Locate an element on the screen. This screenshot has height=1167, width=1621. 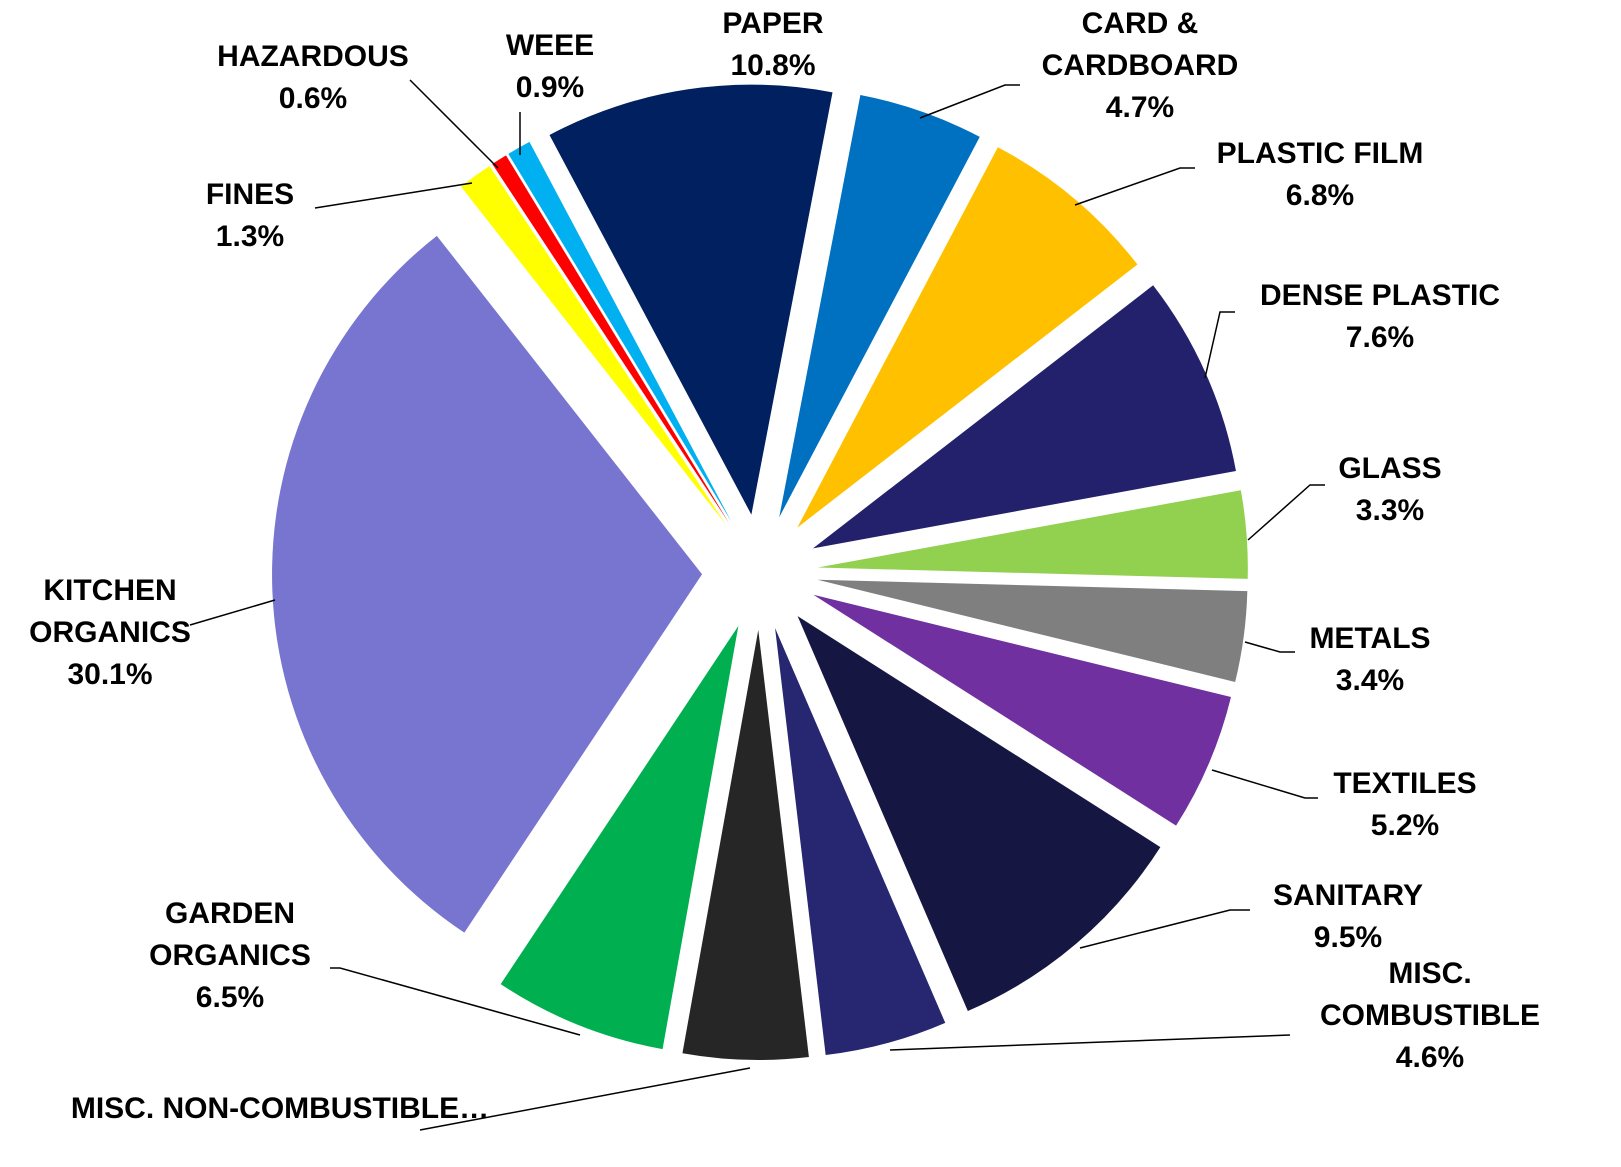
value-label: 9.5% is located at coordinates (1348, 937).